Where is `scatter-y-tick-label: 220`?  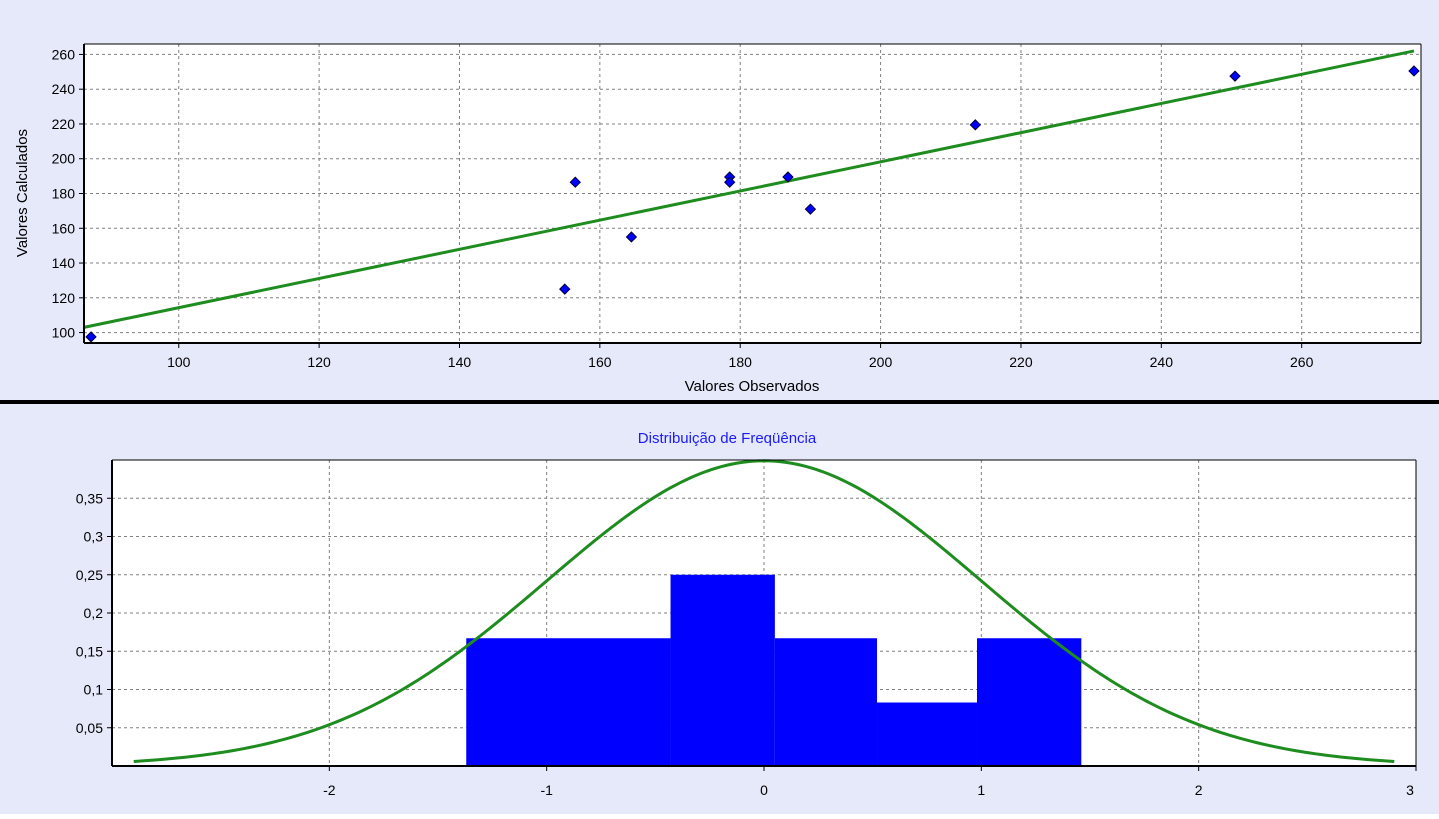 scatter-y-tick-label: 220 is located at coordinates (64, 124).